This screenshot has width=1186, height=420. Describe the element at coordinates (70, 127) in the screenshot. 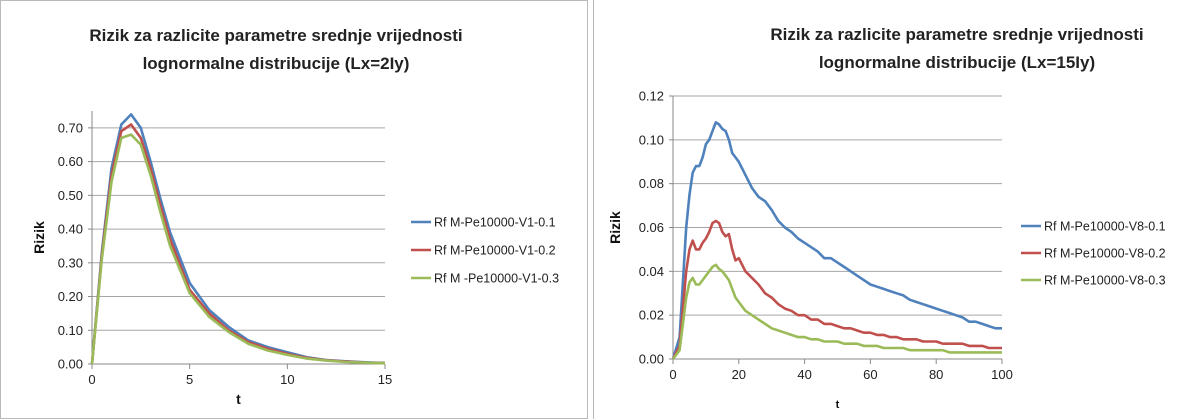

I see `y-tick-label: 0.70` at that location.